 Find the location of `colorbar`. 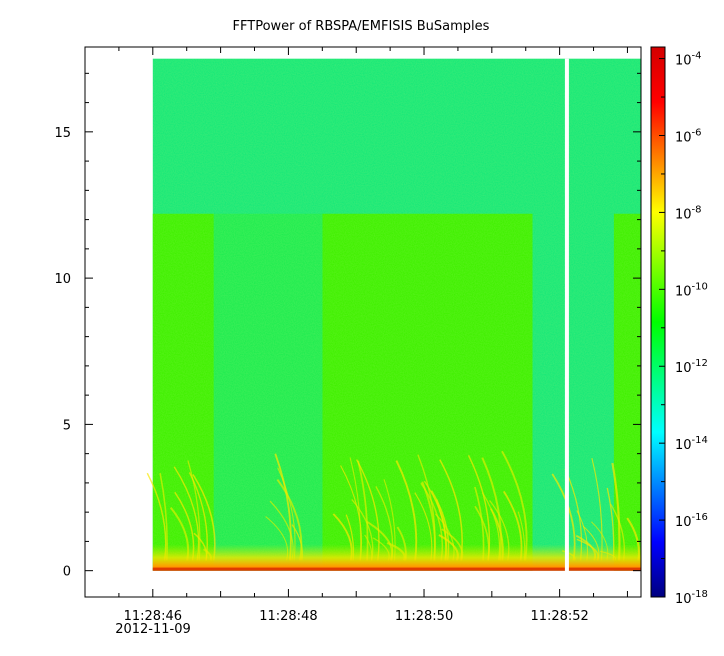

colorbar is located at coordinates (658, 322).